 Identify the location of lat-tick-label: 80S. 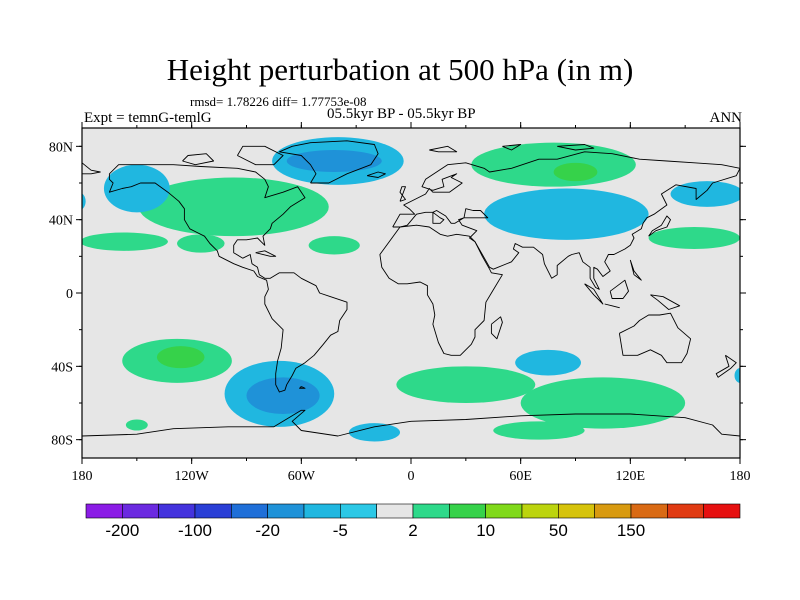
(62, 441).